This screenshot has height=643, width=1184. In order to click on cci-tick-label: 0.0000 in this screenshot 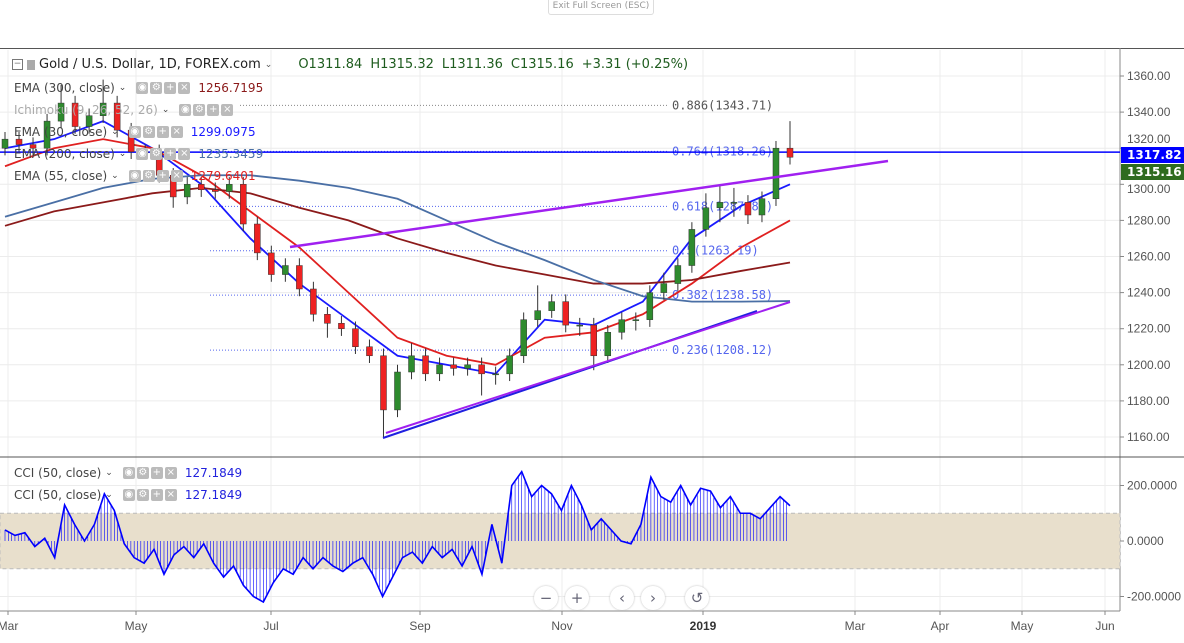, I will do `click(1145, 541)`.